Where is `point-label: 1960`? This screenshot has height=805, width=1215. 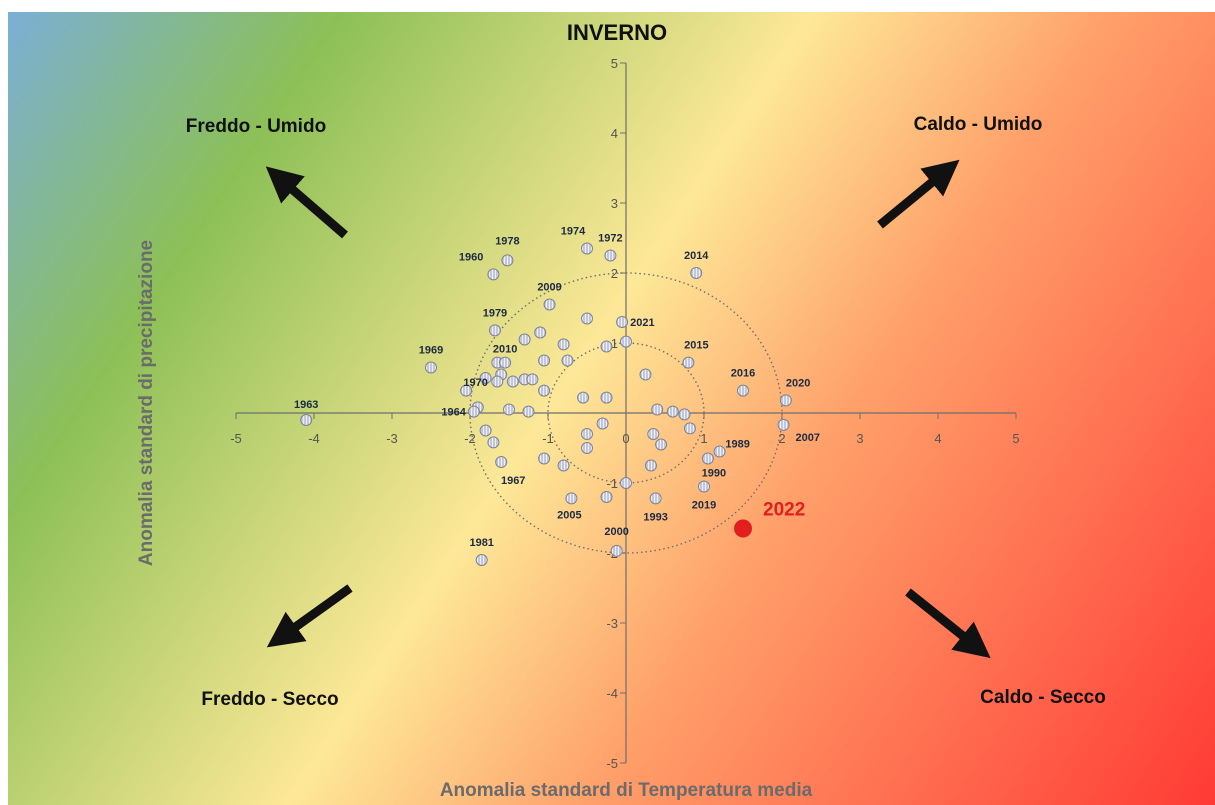 point-label: 1960 is located at coordinates (471, 257).